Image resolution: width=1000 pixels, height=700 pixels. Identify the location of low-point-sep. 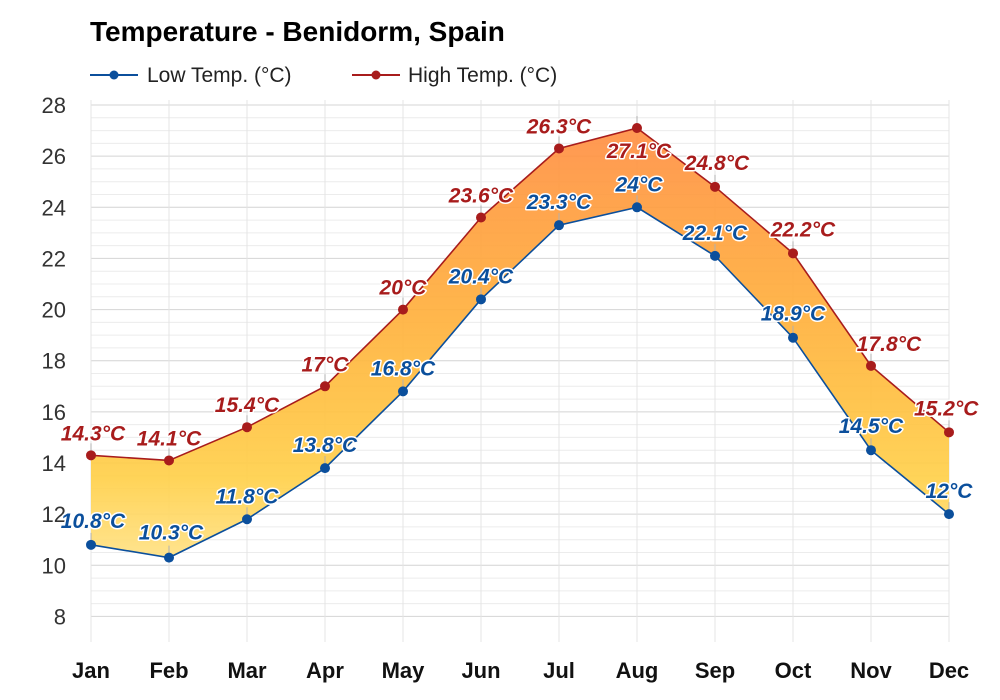
(715, 255).